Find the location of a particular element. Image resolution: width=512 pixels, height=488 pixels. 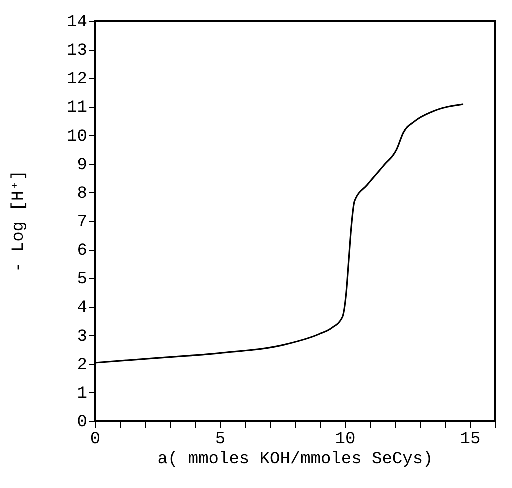

y-tick-label: 5 is located at coordinates (82, 280).